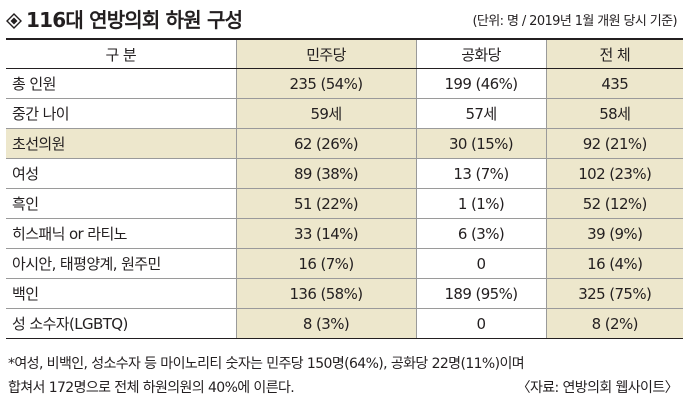 The width and height of the screenshot is (689, 411). What do you see at coordinates (121, 83) in the screenshot?
I see `row-label: 총 인원` at bounding box center [121, 83].